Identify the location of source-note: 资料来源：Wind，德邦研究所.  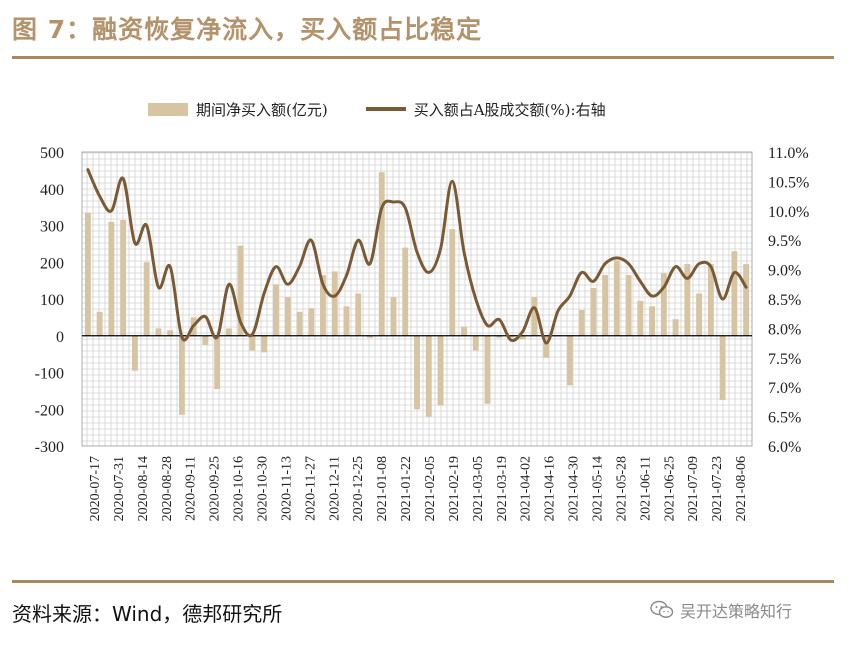
(147, 614).